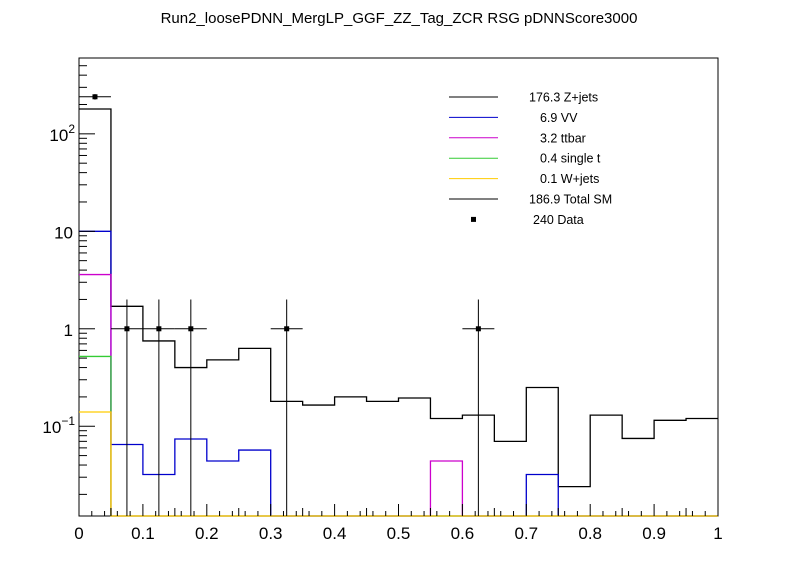 This screenshot has height=575, width=798. What do you see at coordinates (570, 200) in the screenshot?
I see `legend-label-total-sm: 186.9 Total SM` at bounding box center [570, 200].